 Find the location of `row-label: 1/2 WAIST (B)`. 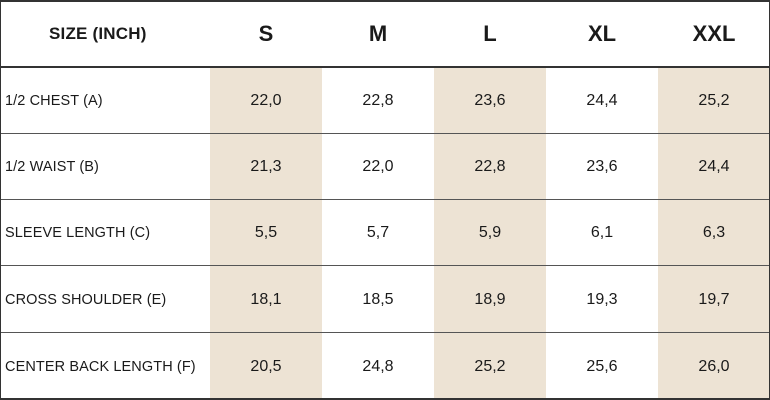

row-label: 1/2 WAIST (B) is located at coordinates (52, 167).